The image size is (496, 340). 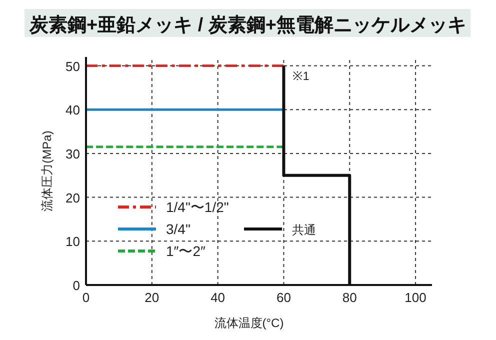 I want to click on x-tick-label: 0, so click(x=86, y=297).